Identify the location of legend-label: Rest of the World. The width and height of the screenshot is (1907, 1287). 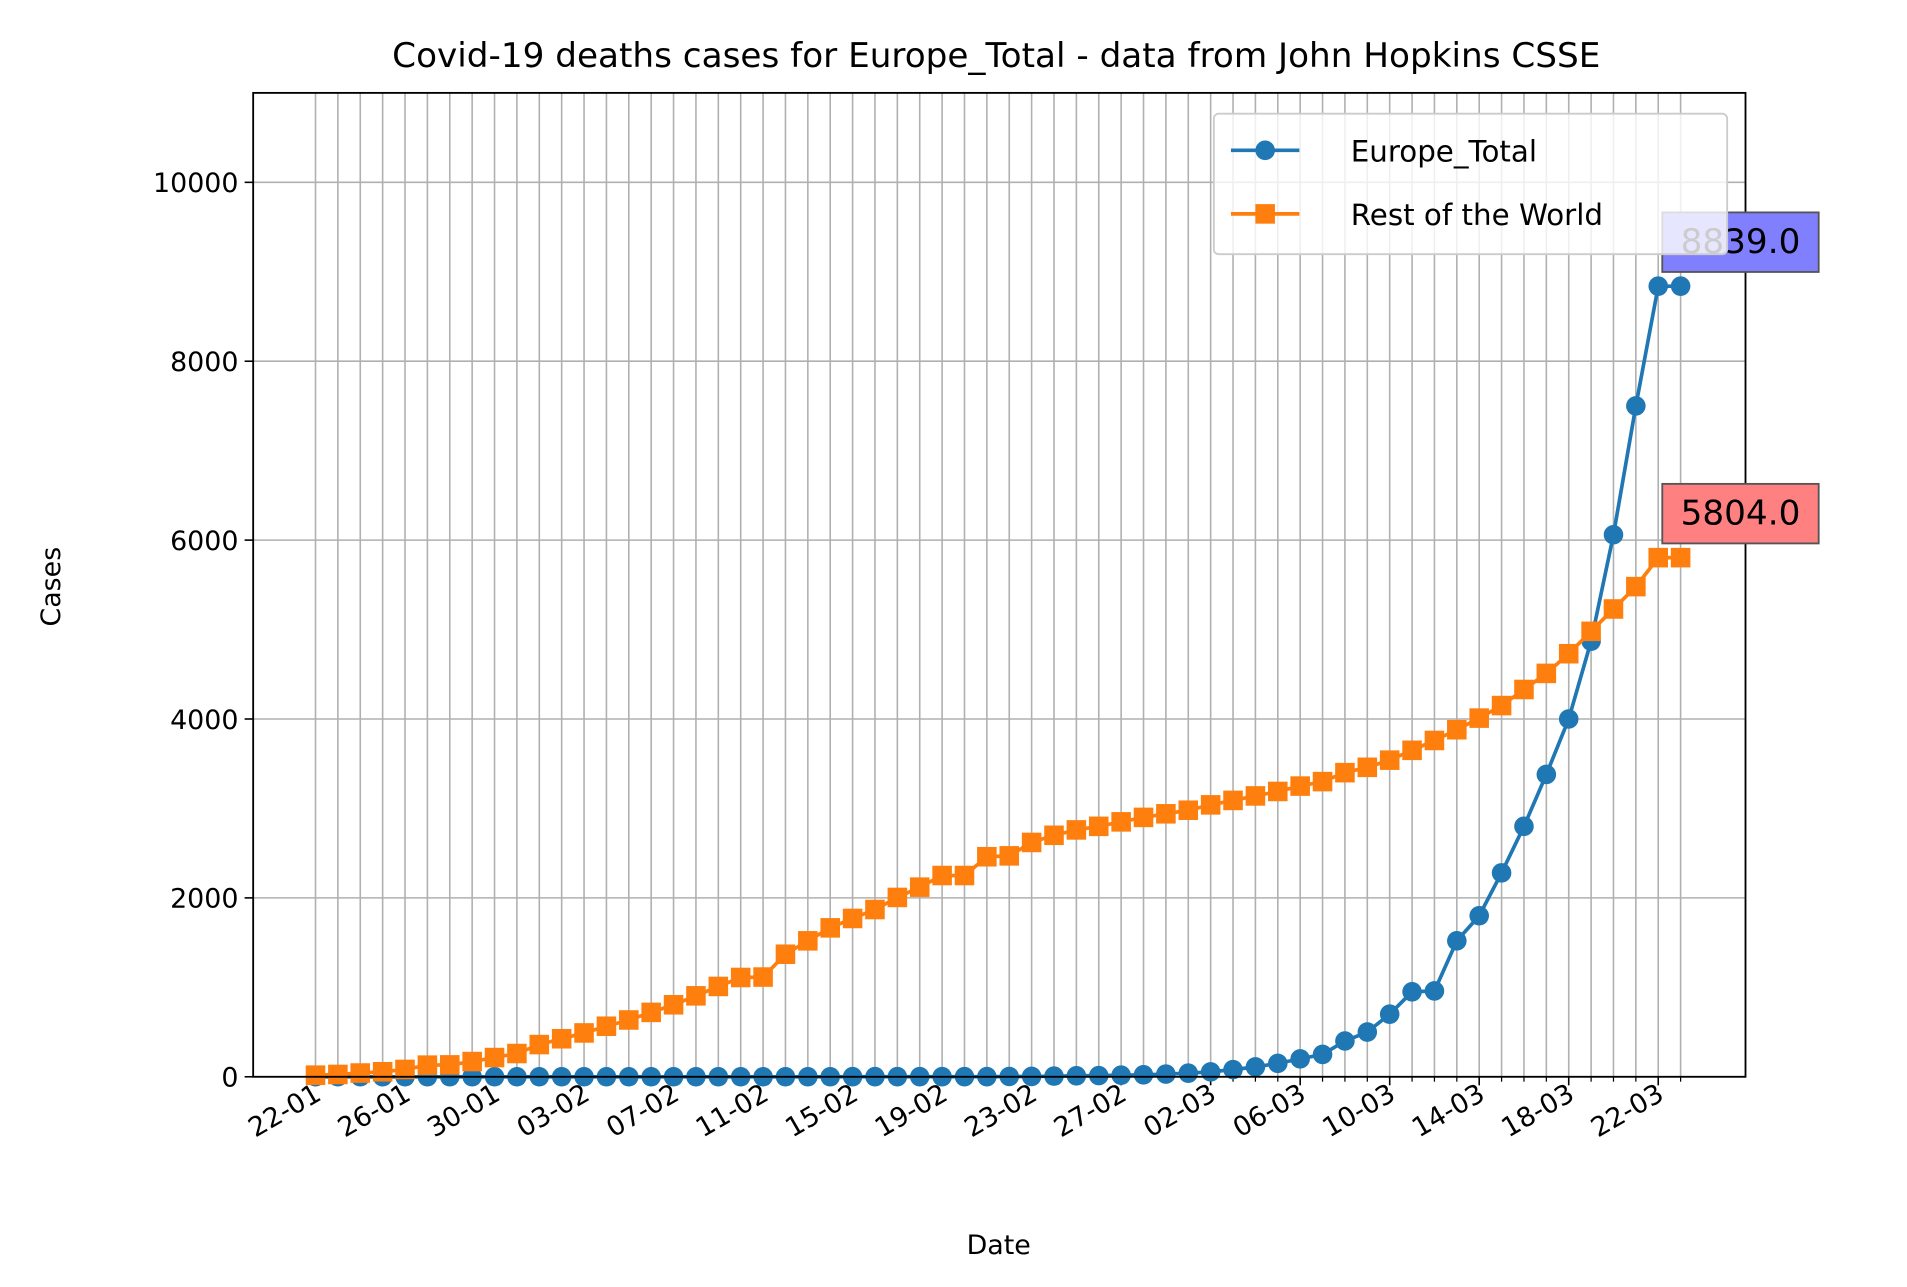
(1477, 215).